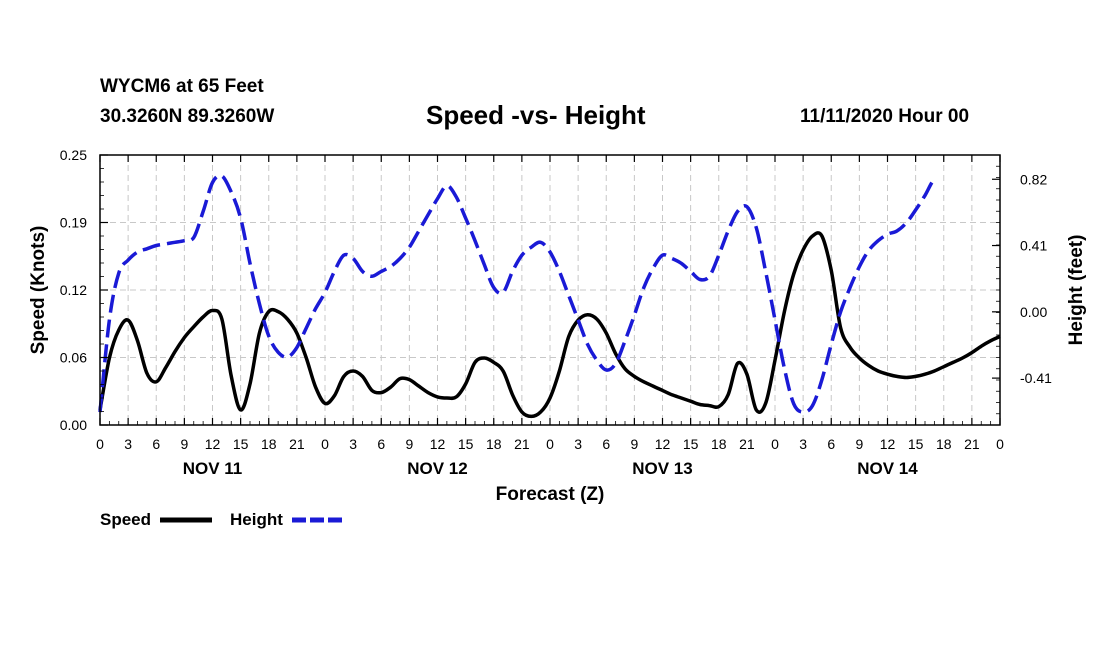 The height and width of the screenshot is (650, 1100). I want to click on y-left-tick-label: 0.00, so click(73, 425).